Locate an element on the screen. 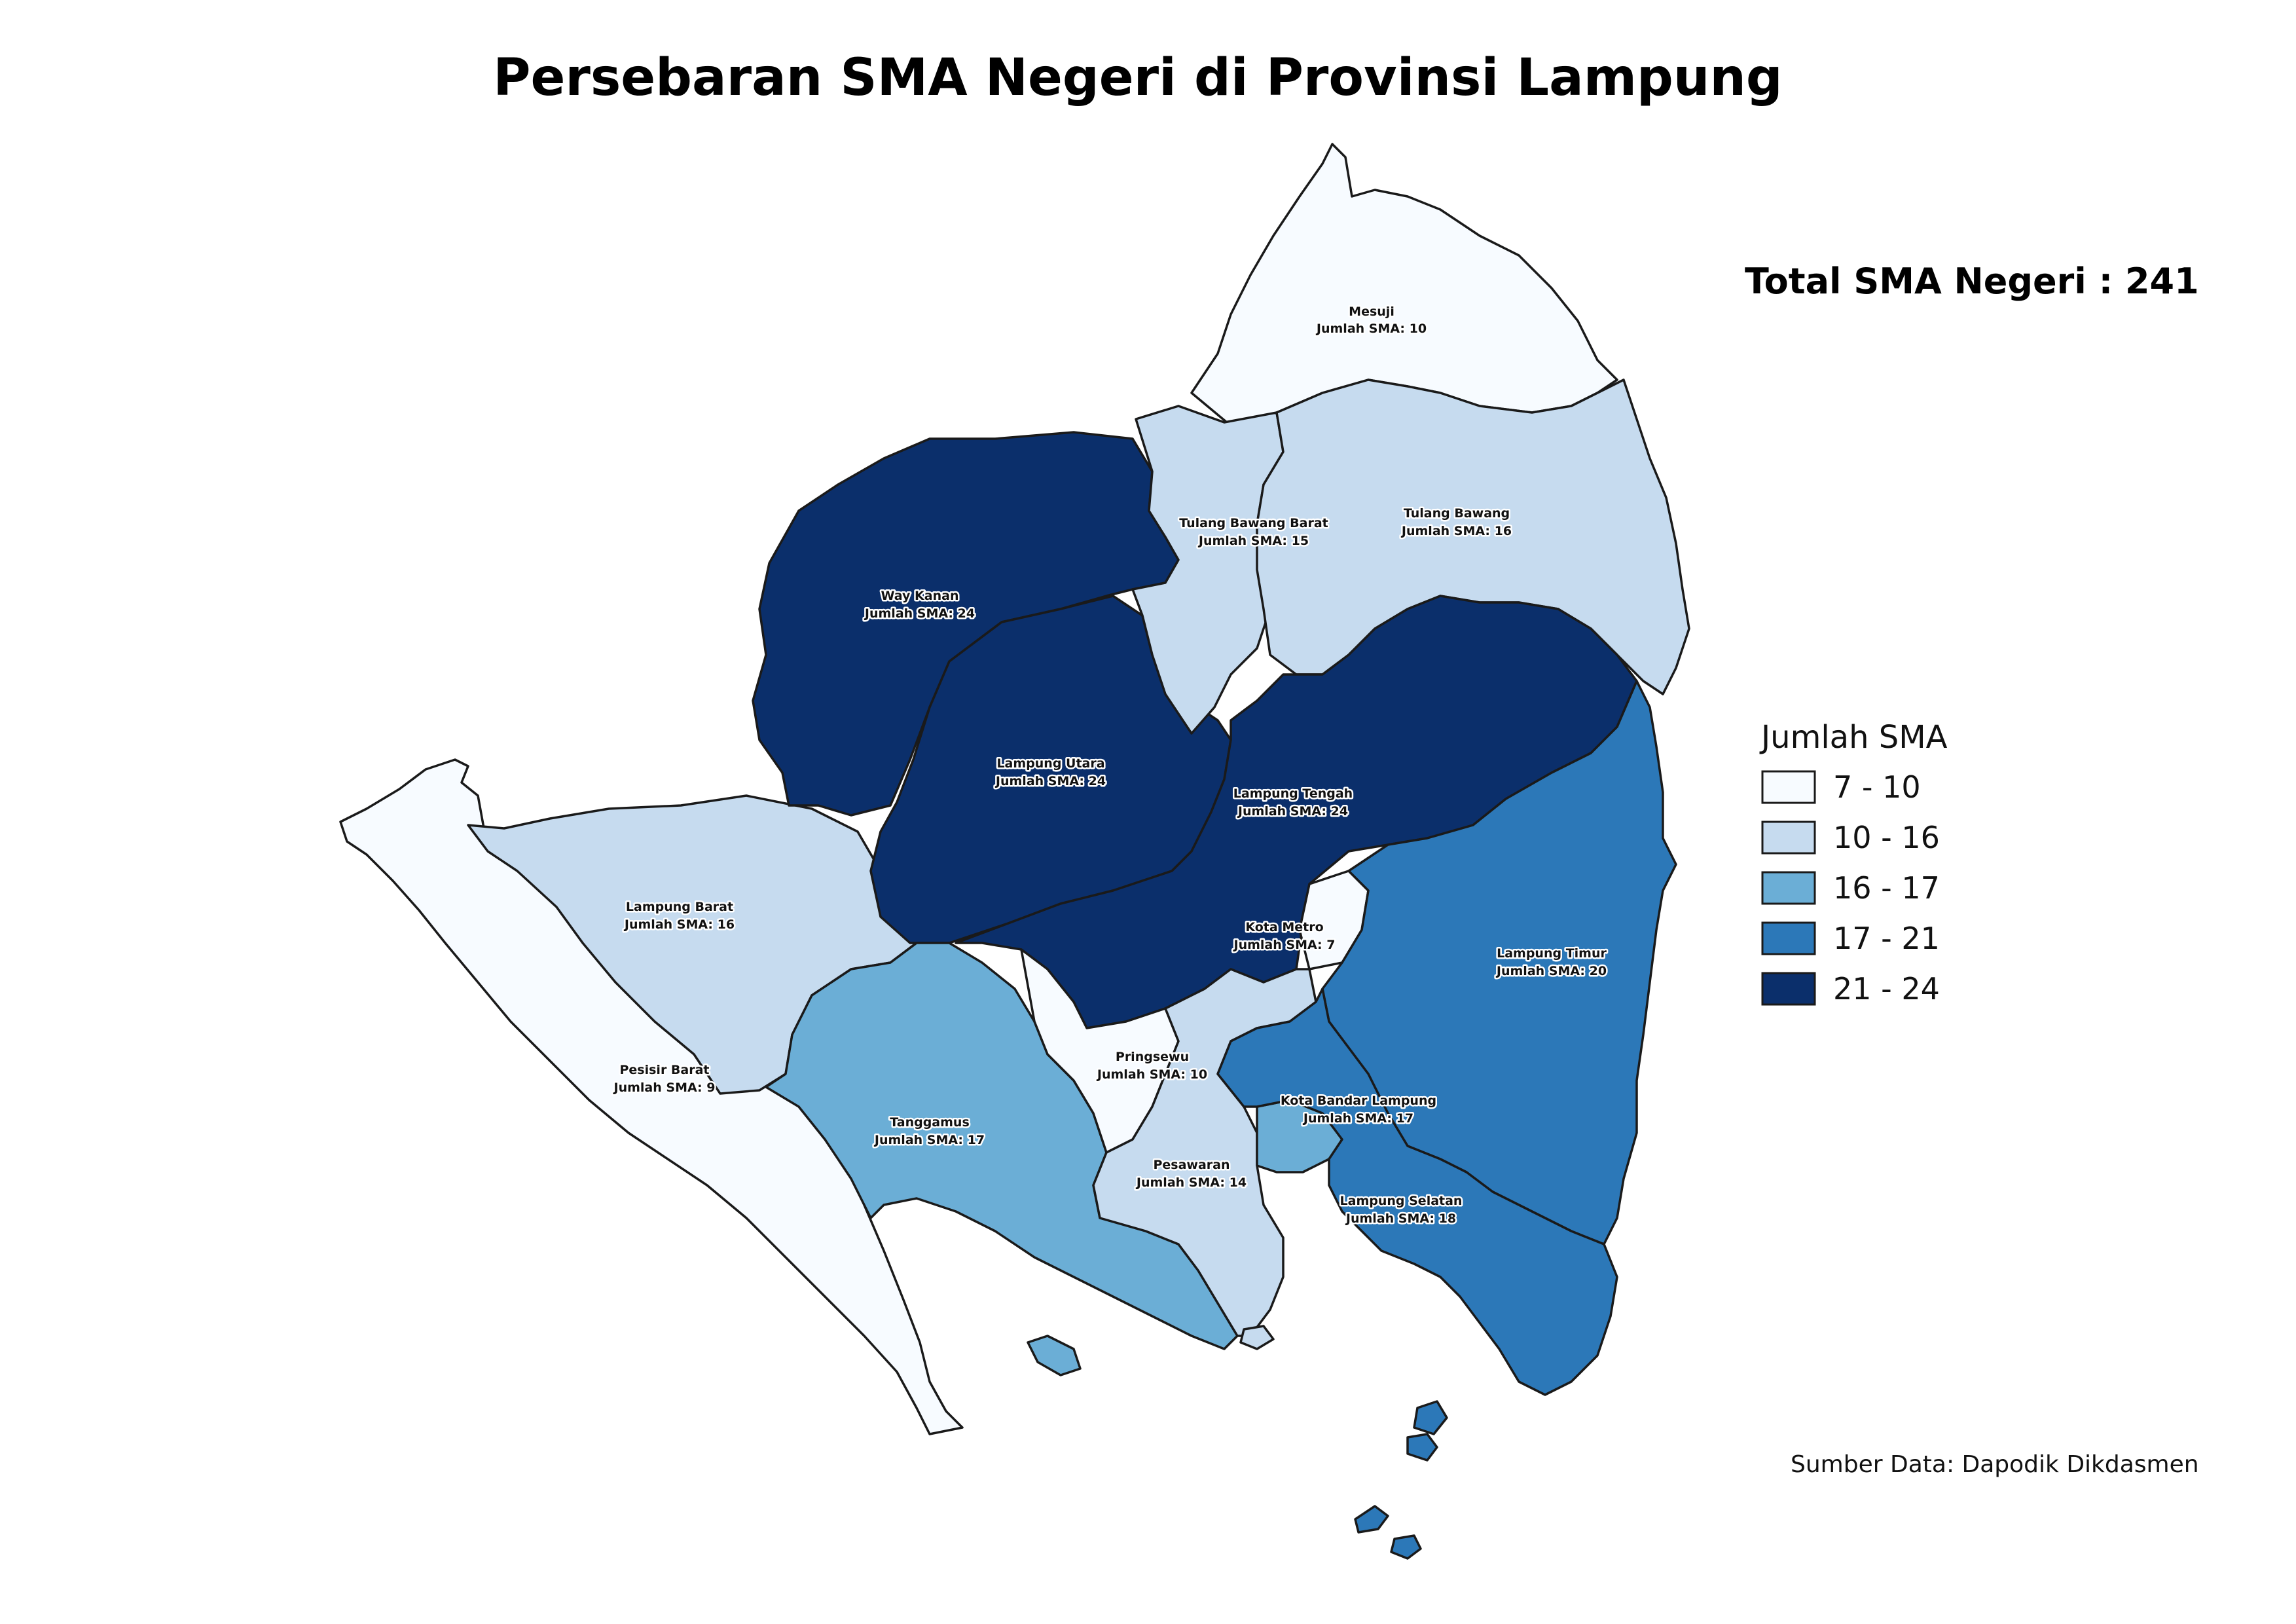 The height and width of the screenshot is (1624, 2296). label-tanggamus-count: Jumlah SMA: 17 is located at coordinates (929, 1140).